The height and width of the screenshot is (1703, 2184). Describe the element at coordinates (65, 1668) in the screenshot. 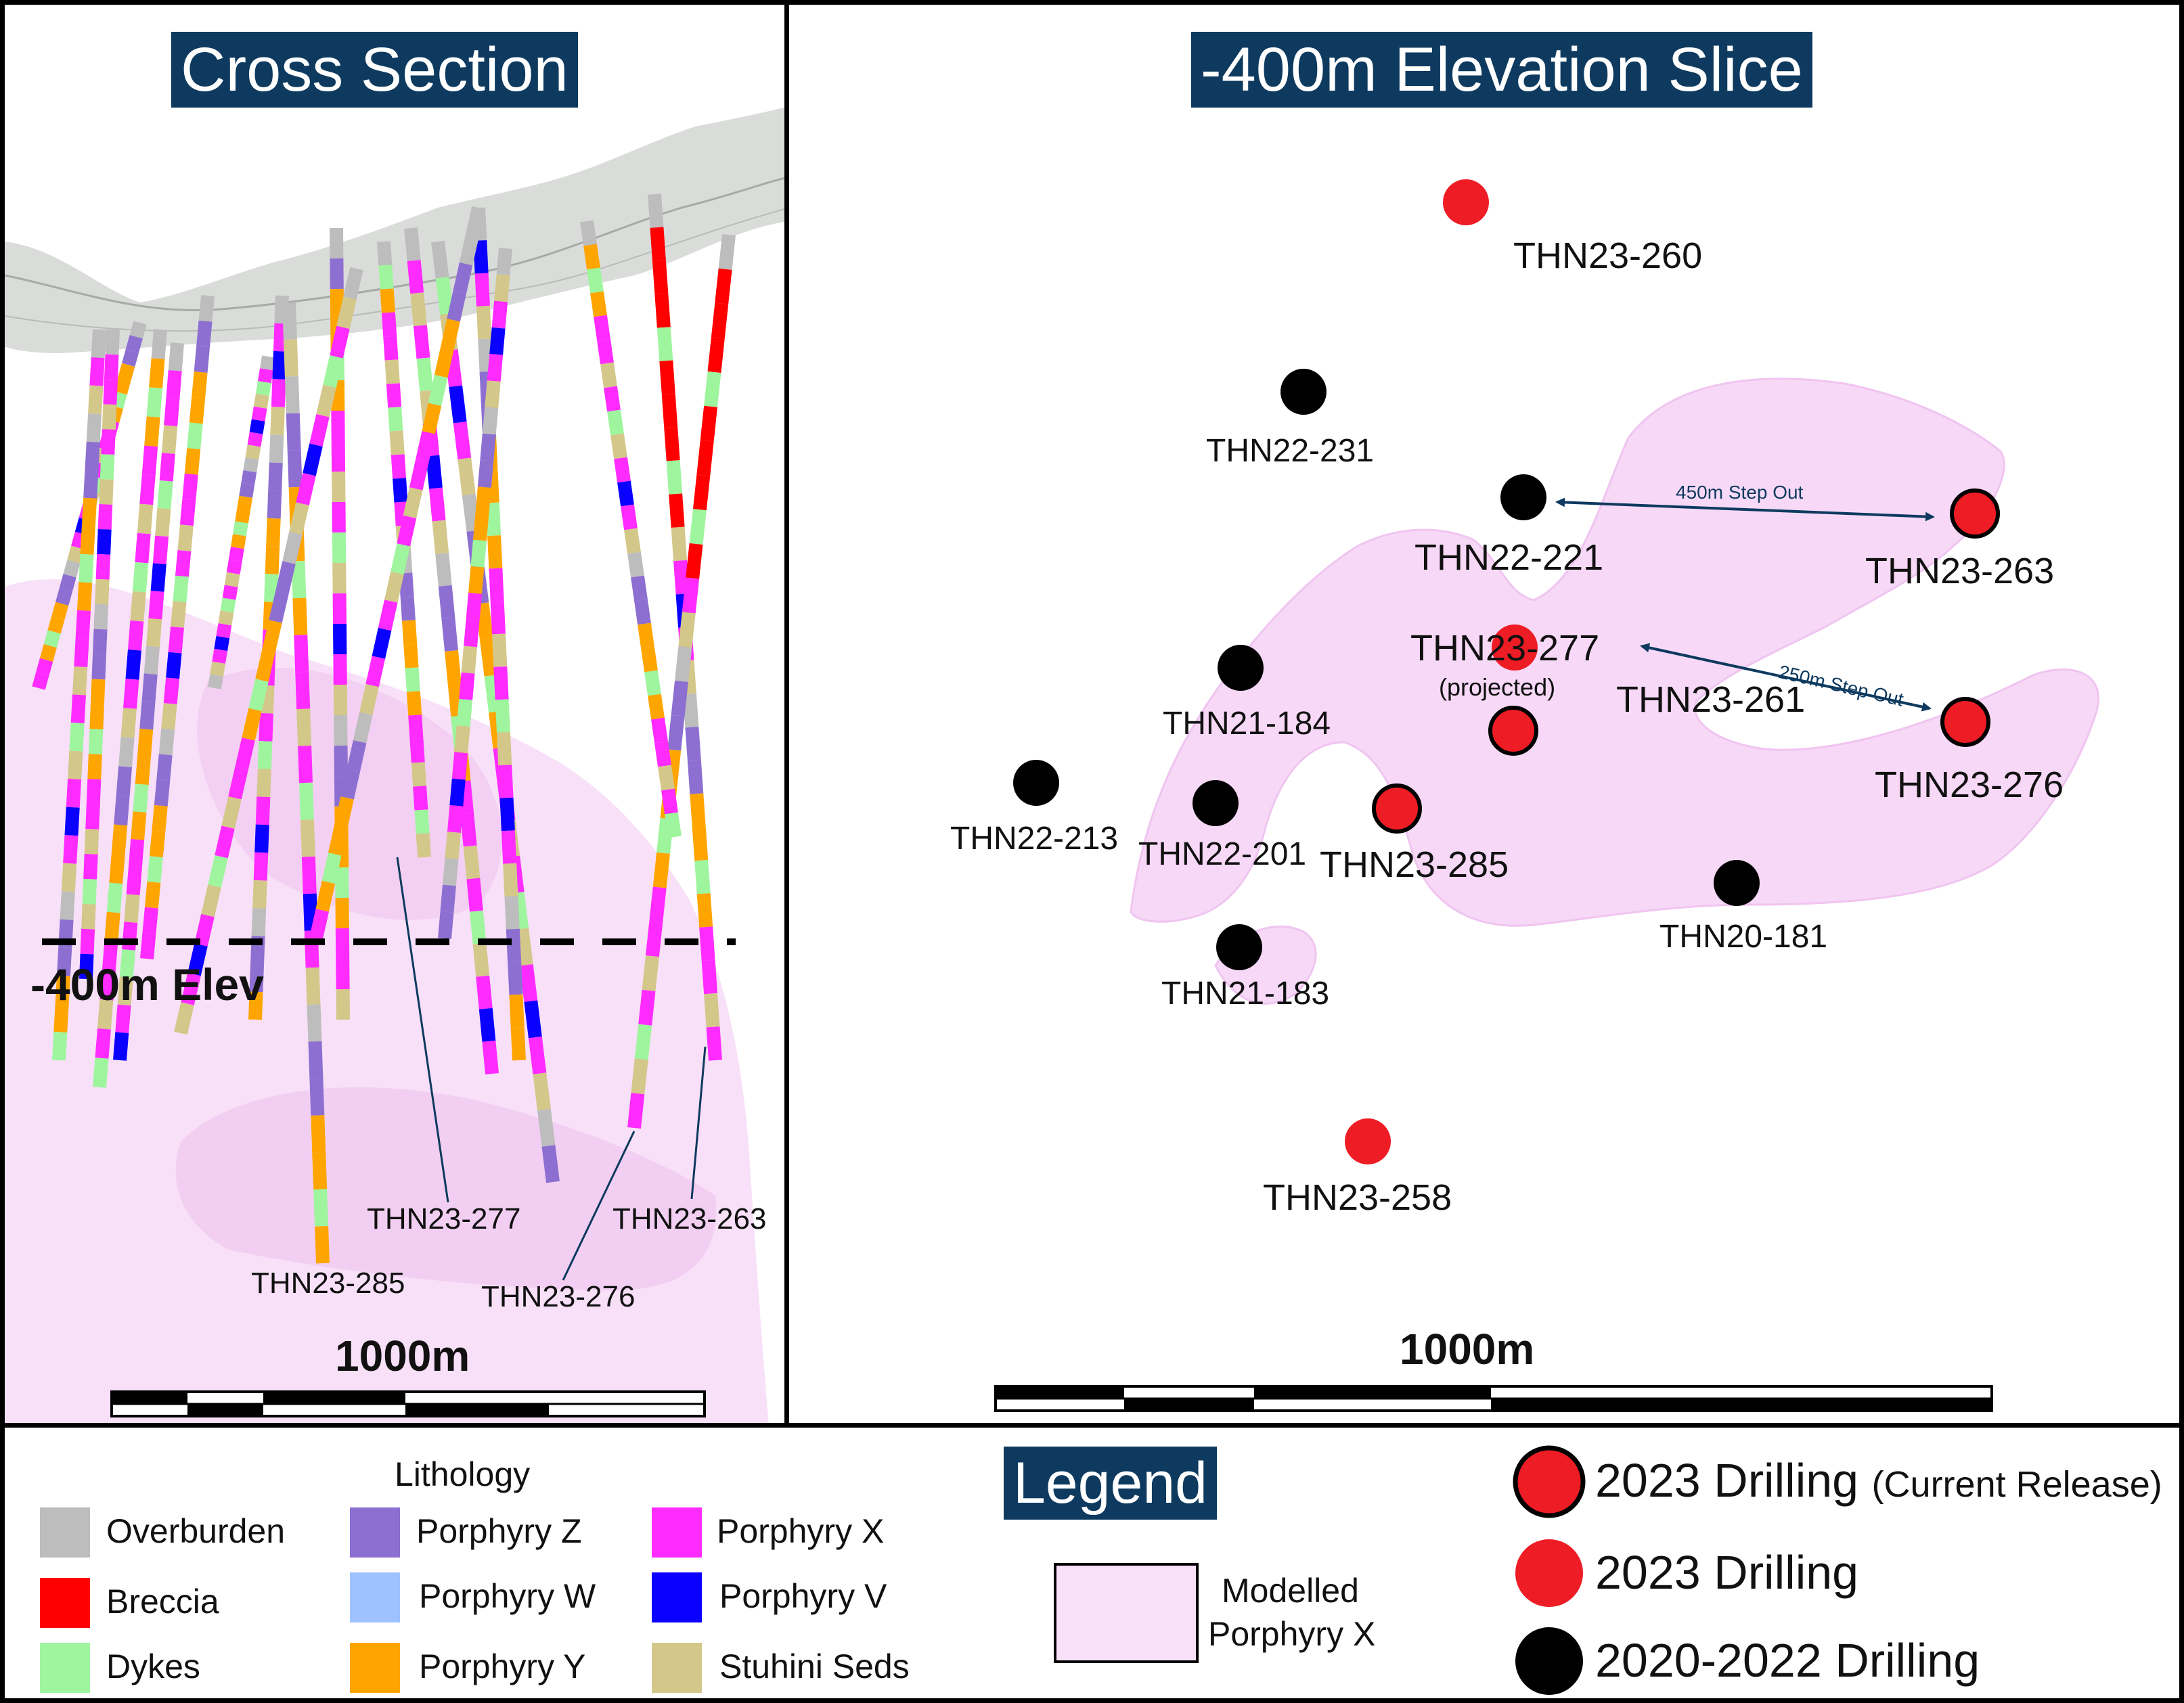

I see `swatch-dykes` at that location.